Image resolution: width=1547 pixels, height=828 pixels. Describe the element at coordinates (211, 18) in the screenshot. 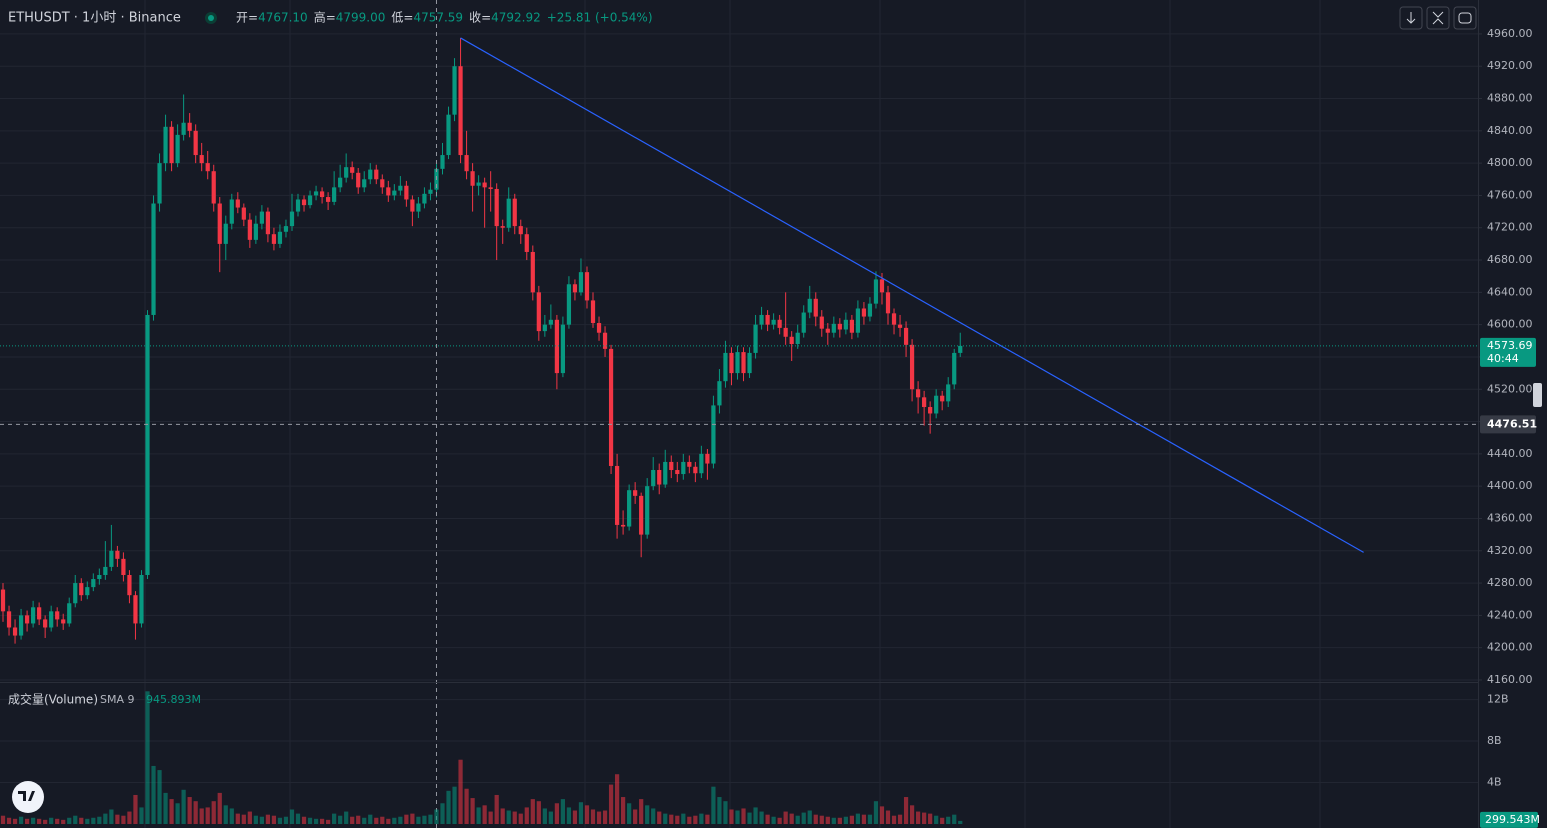

I see `status-dot` at that location.